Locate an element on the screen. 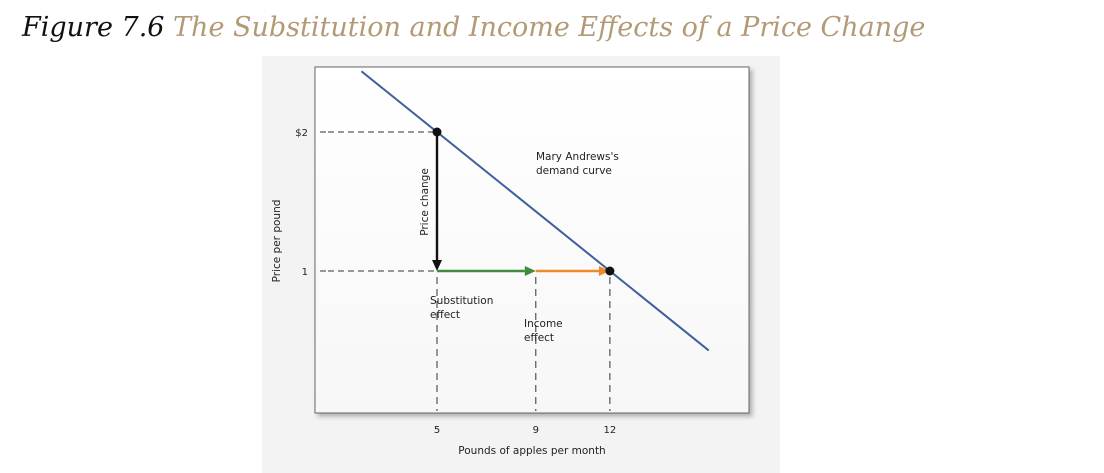 The image size is (1104, 473). y-tick-label-1: 1 is located at coordinates (305, 272).